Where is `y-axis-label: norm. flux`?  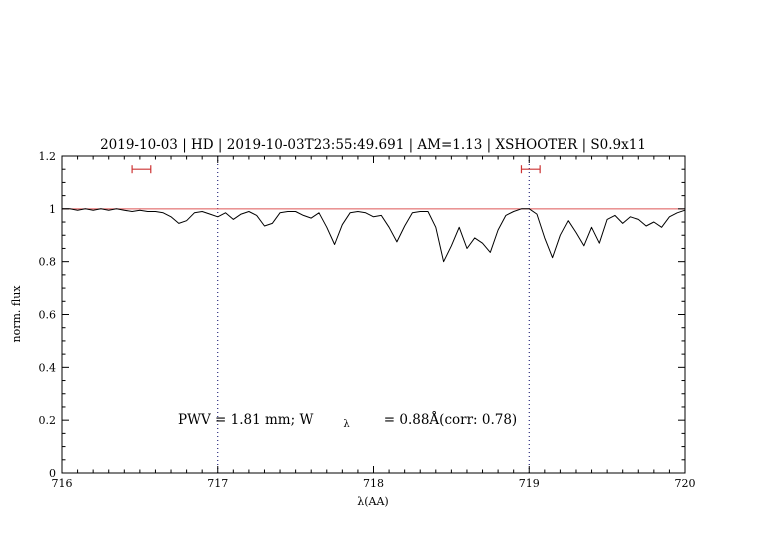
y-axis-label: norm. flux is located at coordinates (16, 314).